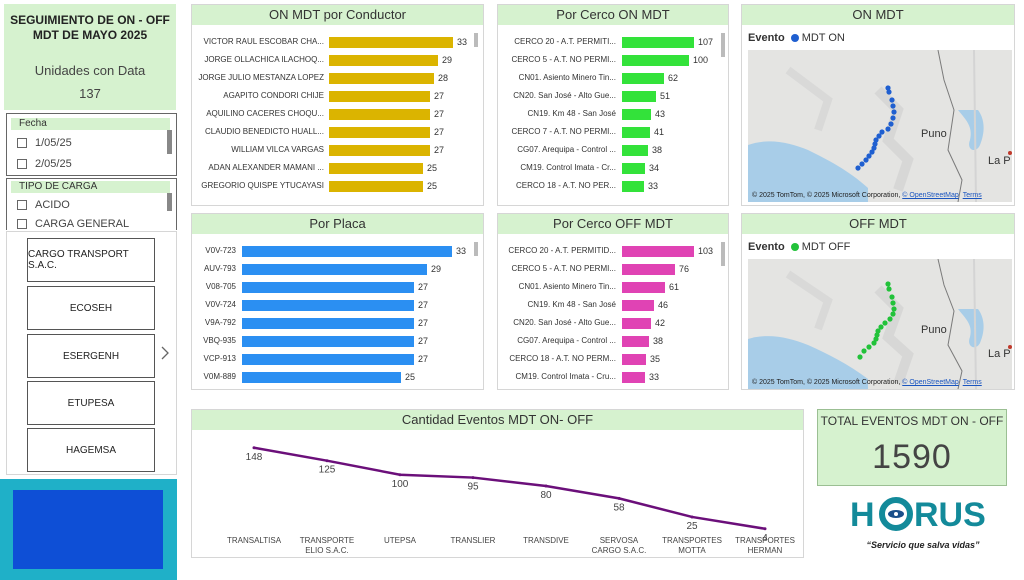 The width and height of the screenshot is (1024, 580). Describe the element at coordinates (613, 377) in the screenshot. I see `cerco-off-bar-row: CM19. Control Imata - Cru... 33` at that location.